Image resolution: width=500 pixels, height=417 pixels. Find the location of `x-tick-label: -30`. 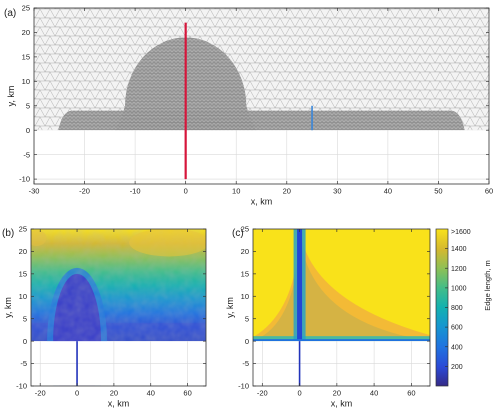

x-tick-label: -30 is located at coordinates (34, 191).